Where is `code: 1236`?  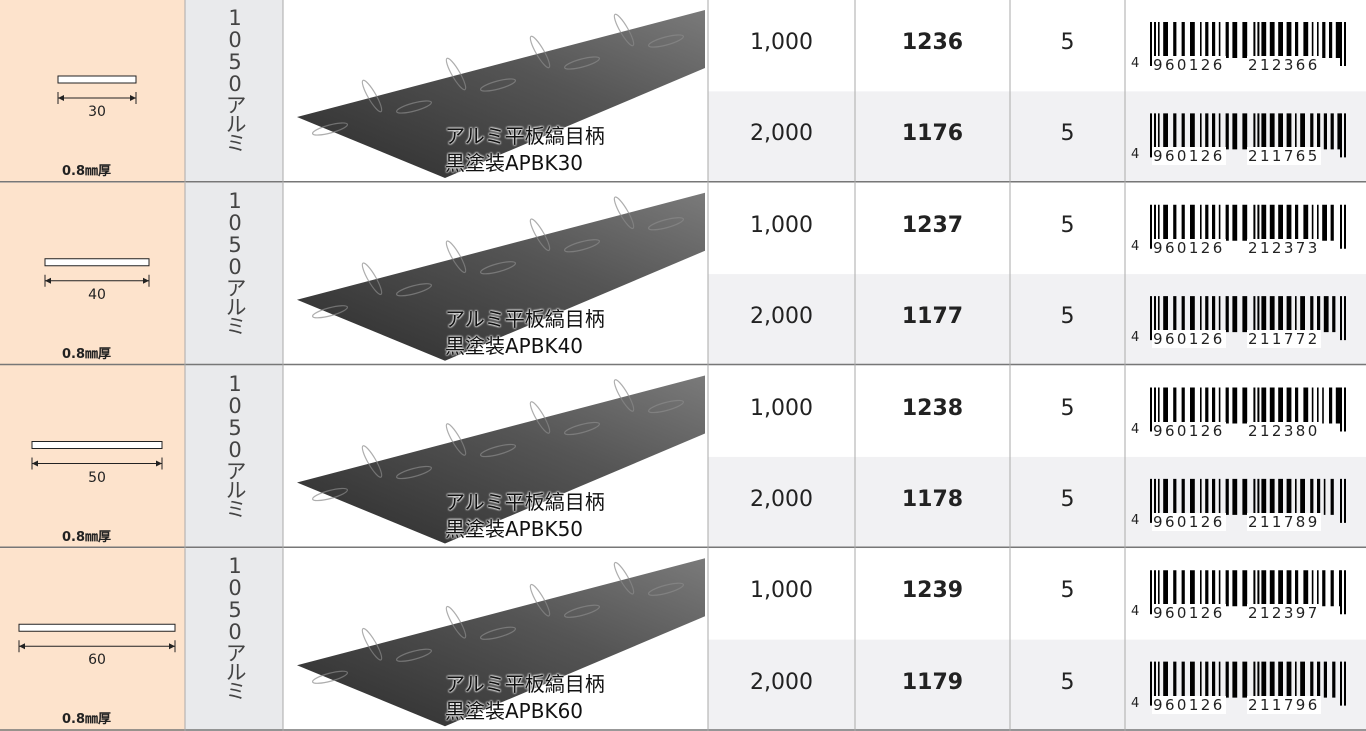 code: 1236 is located at coordinates (932, 42).